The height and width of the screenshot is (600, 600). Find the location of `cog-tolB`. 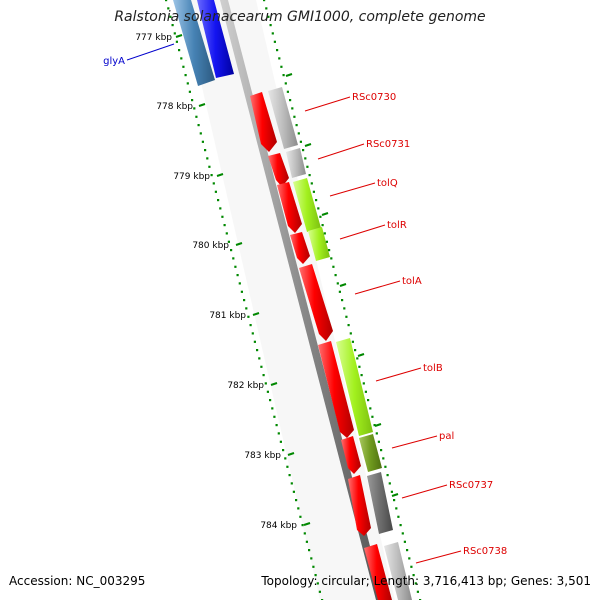

cog-tolB is located at coordinates (354, 387).